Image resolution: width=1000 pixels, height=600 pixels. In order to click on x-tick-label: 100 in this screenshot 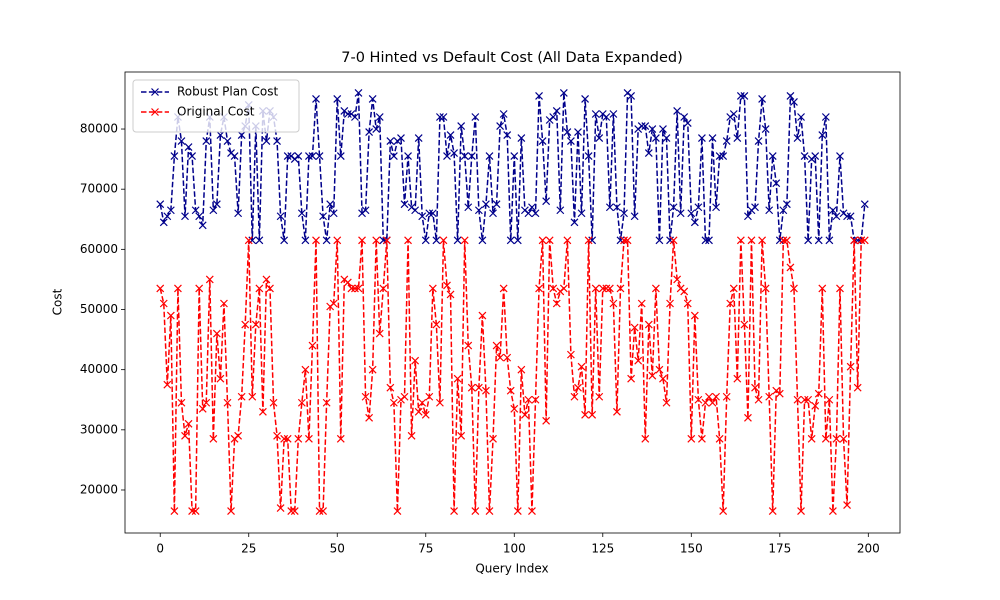, I will do `click(514, 549)`.